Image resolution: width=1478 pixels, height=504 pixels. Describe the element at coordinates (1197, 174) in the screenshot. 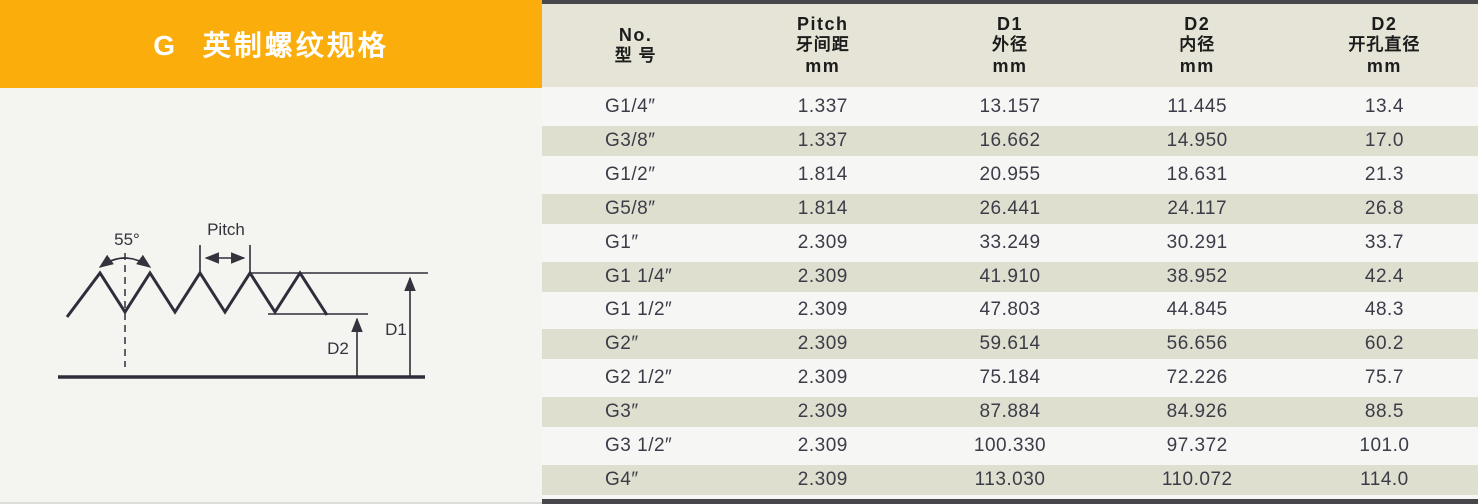

I see `table-cell: 18.631` at that location.